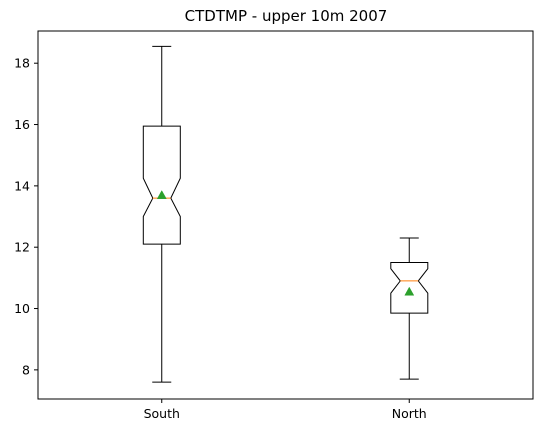  I want to click on box-north, so click(409, 308).